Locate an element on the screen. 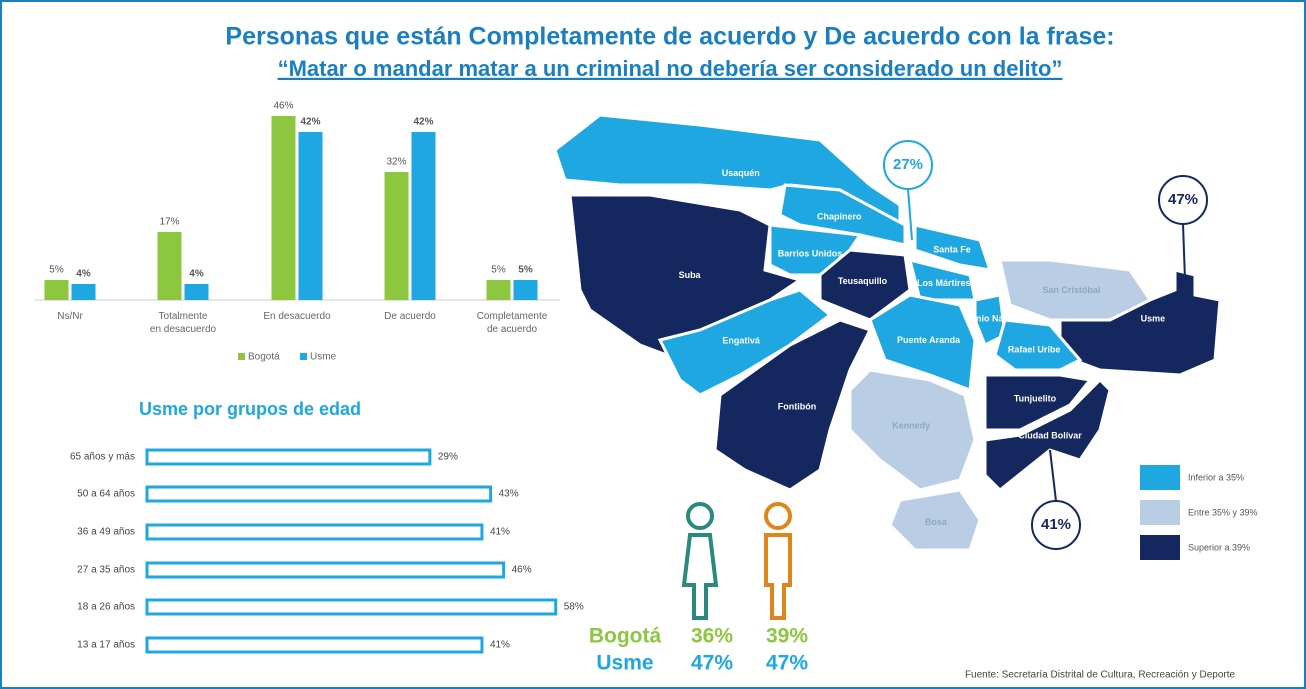 This screenshot has width=1306, height=689. male-value: 47% is located at coordinates (787, 663).